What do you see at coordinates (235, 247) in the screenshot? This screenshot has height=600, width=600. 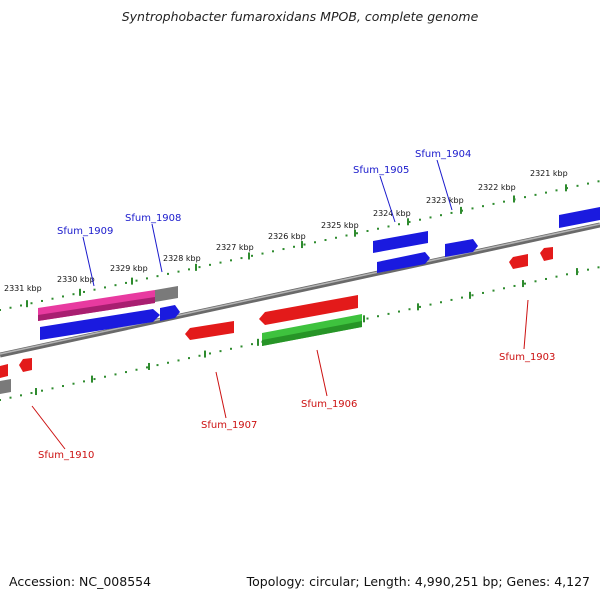 I see `tick-label: 2327 kbp` at bounding box center [235, 247].